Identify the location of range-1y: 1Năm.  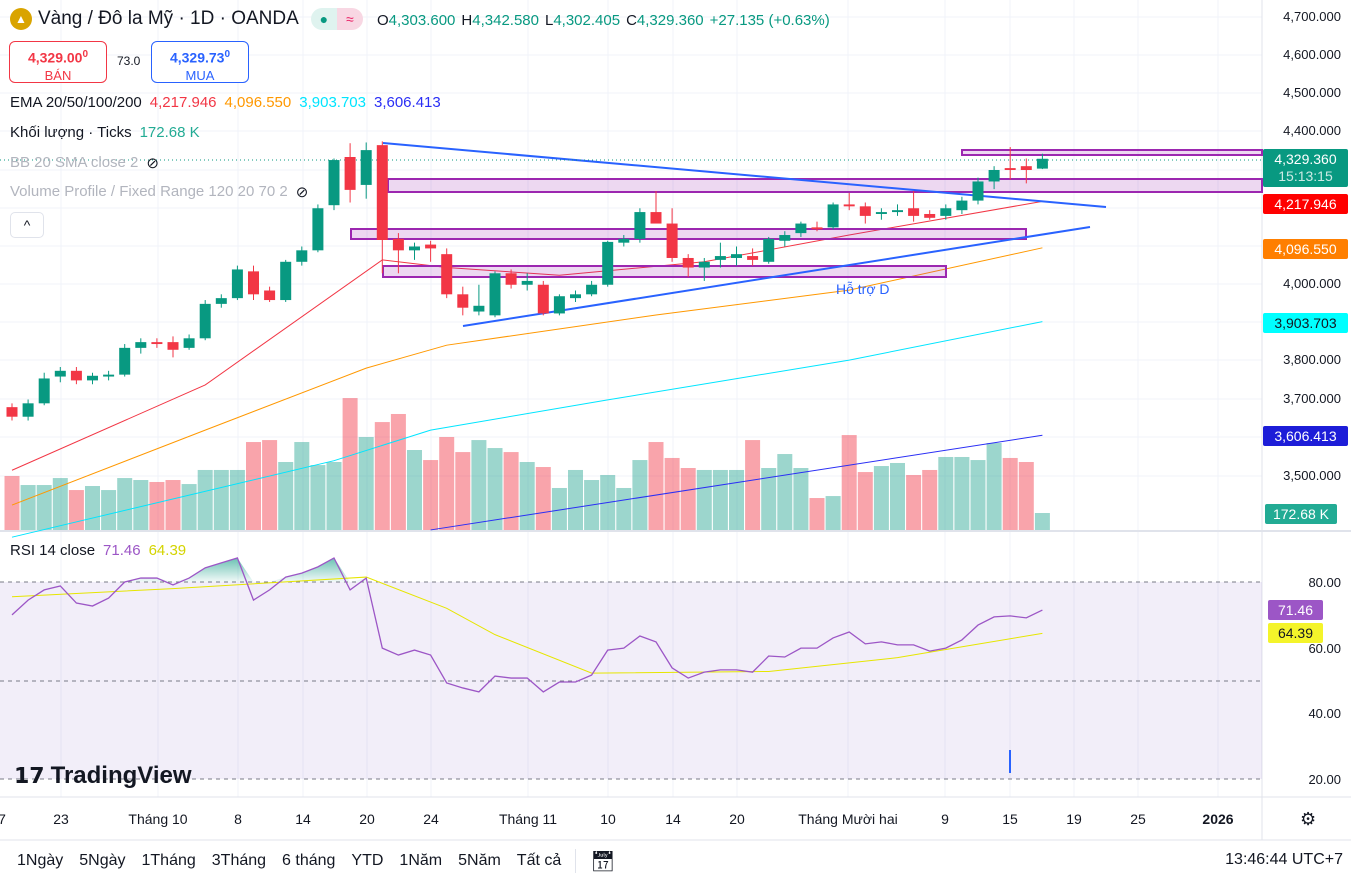
(421, 860).